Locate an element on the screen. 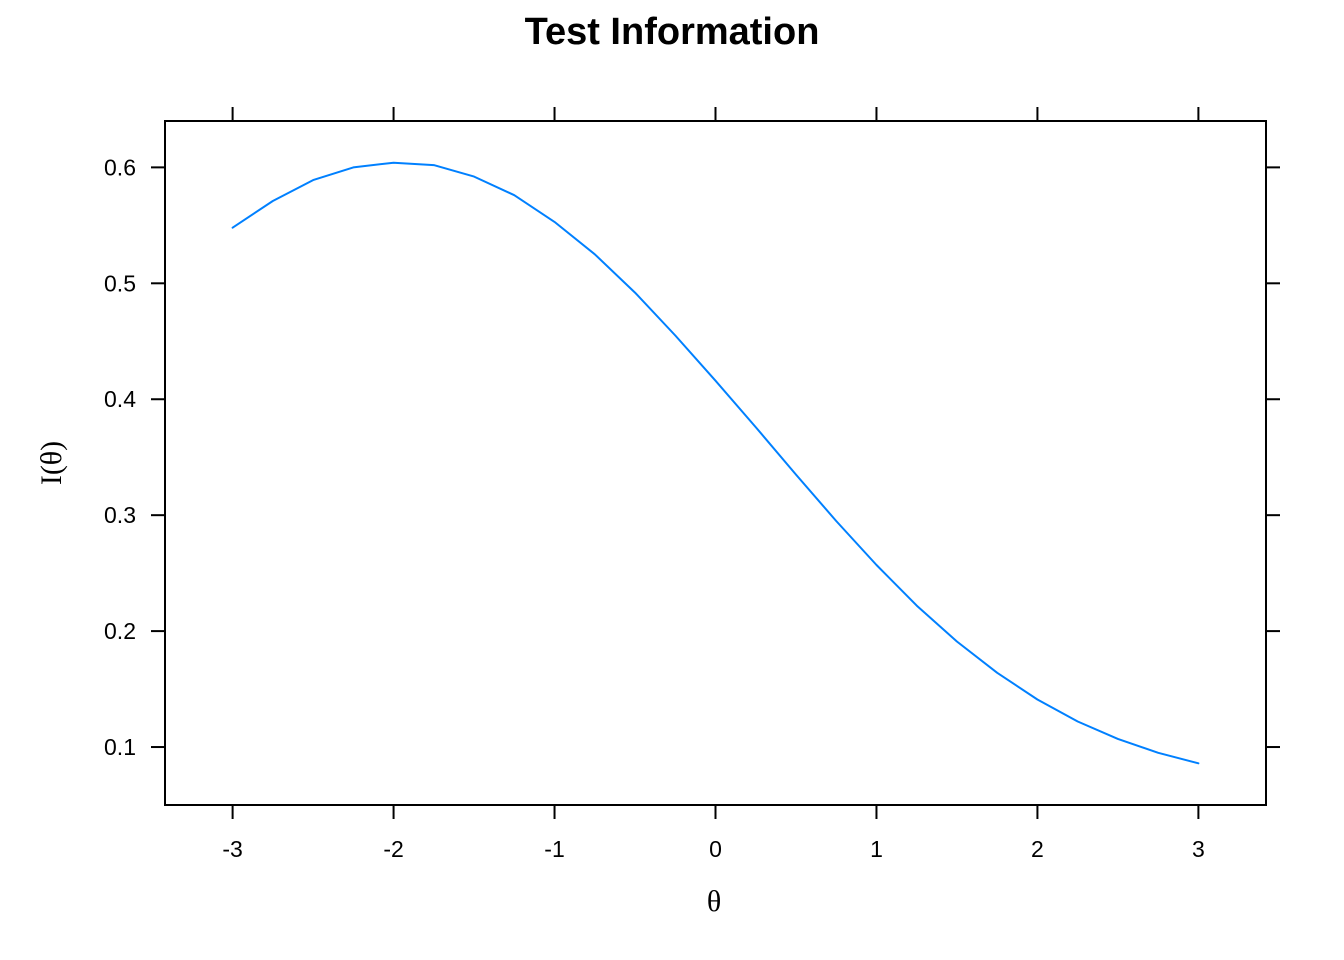  x-tick-label: -2 is located at coordinates (393, 849).